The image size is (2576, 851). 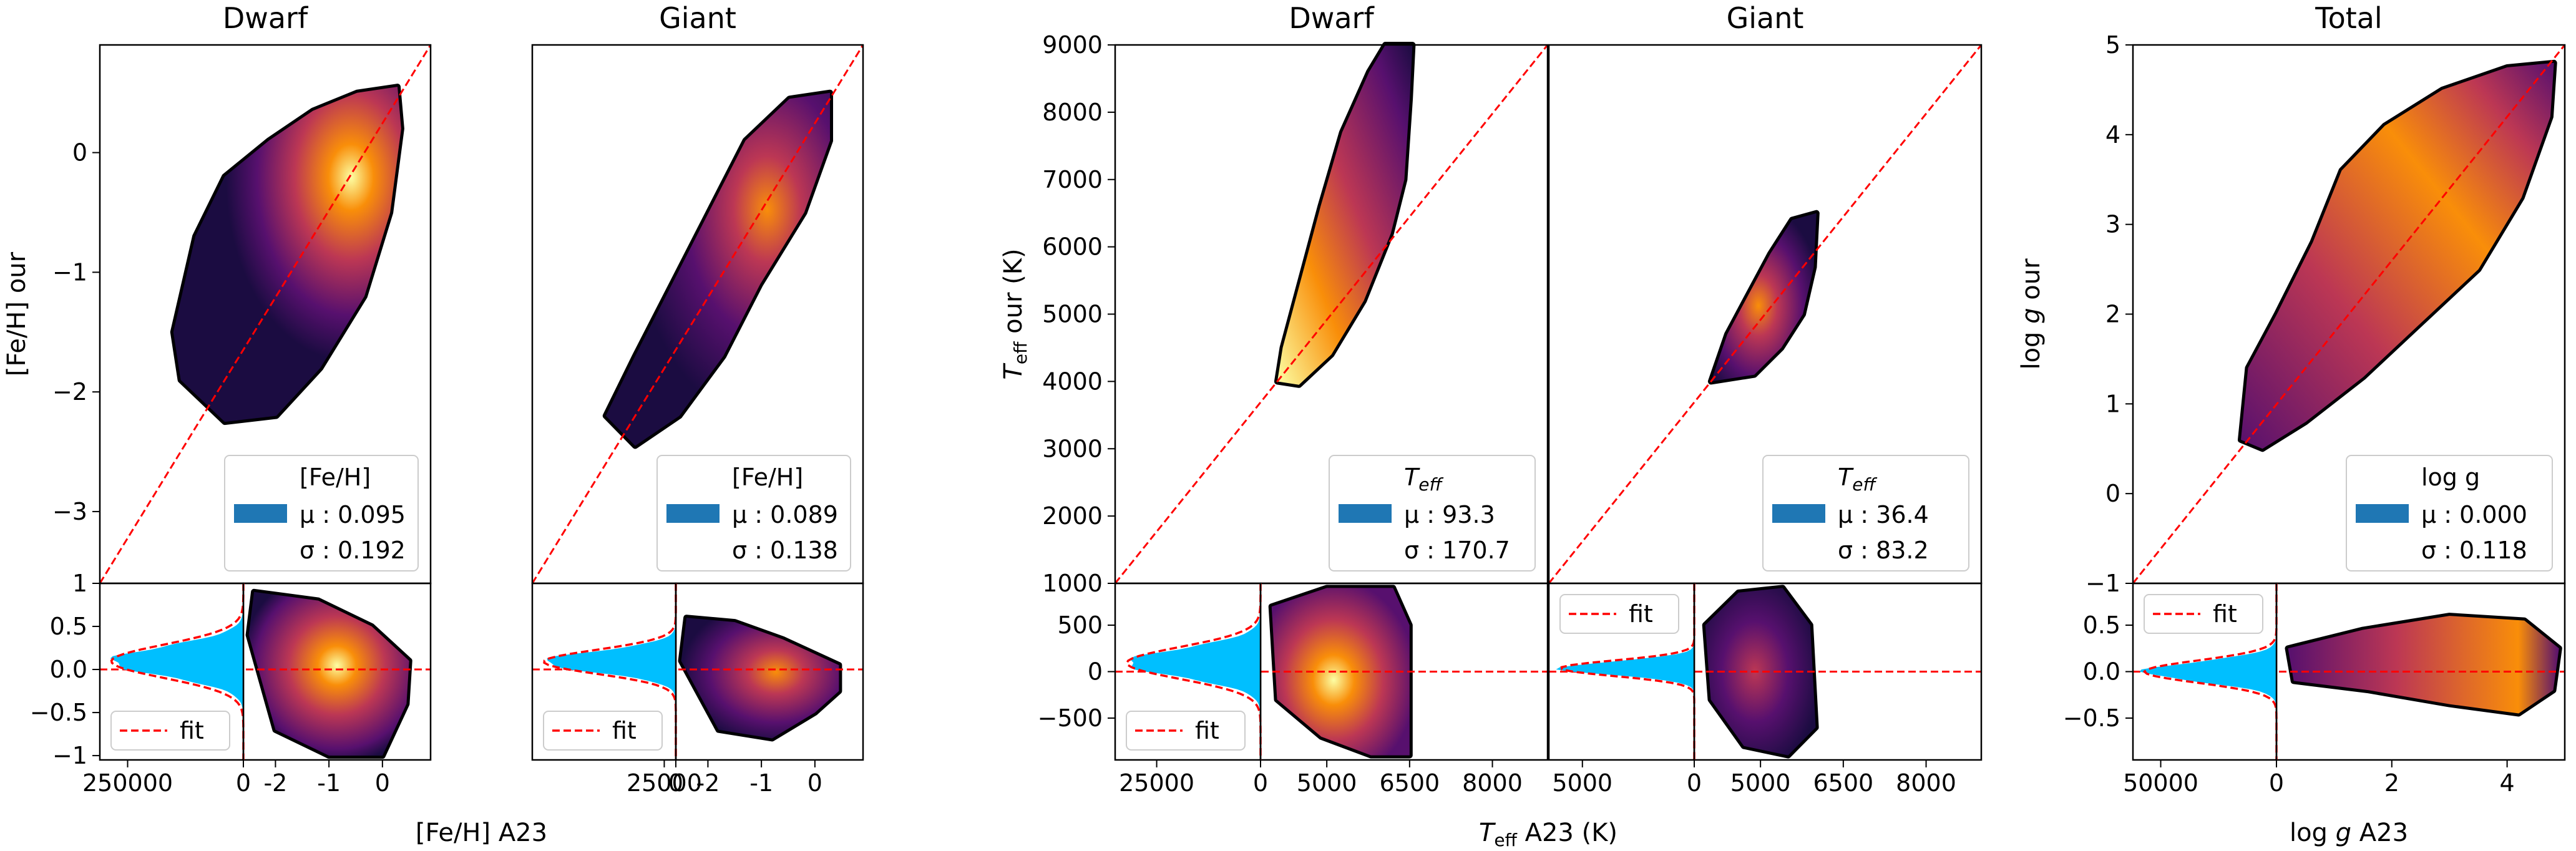 I want to click on ytick-label: 3000, so click(x=1072, y=448).